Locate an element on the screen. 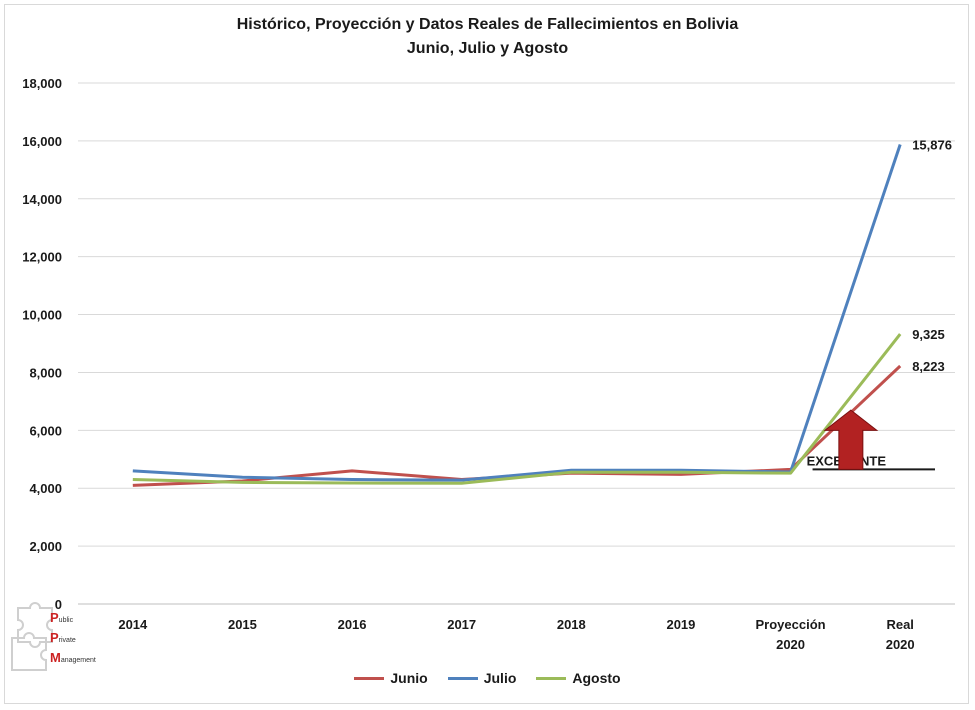 The width and height of the screenshot is (975, 710). logo-line-public: Public is located at coordinates (61, 617).